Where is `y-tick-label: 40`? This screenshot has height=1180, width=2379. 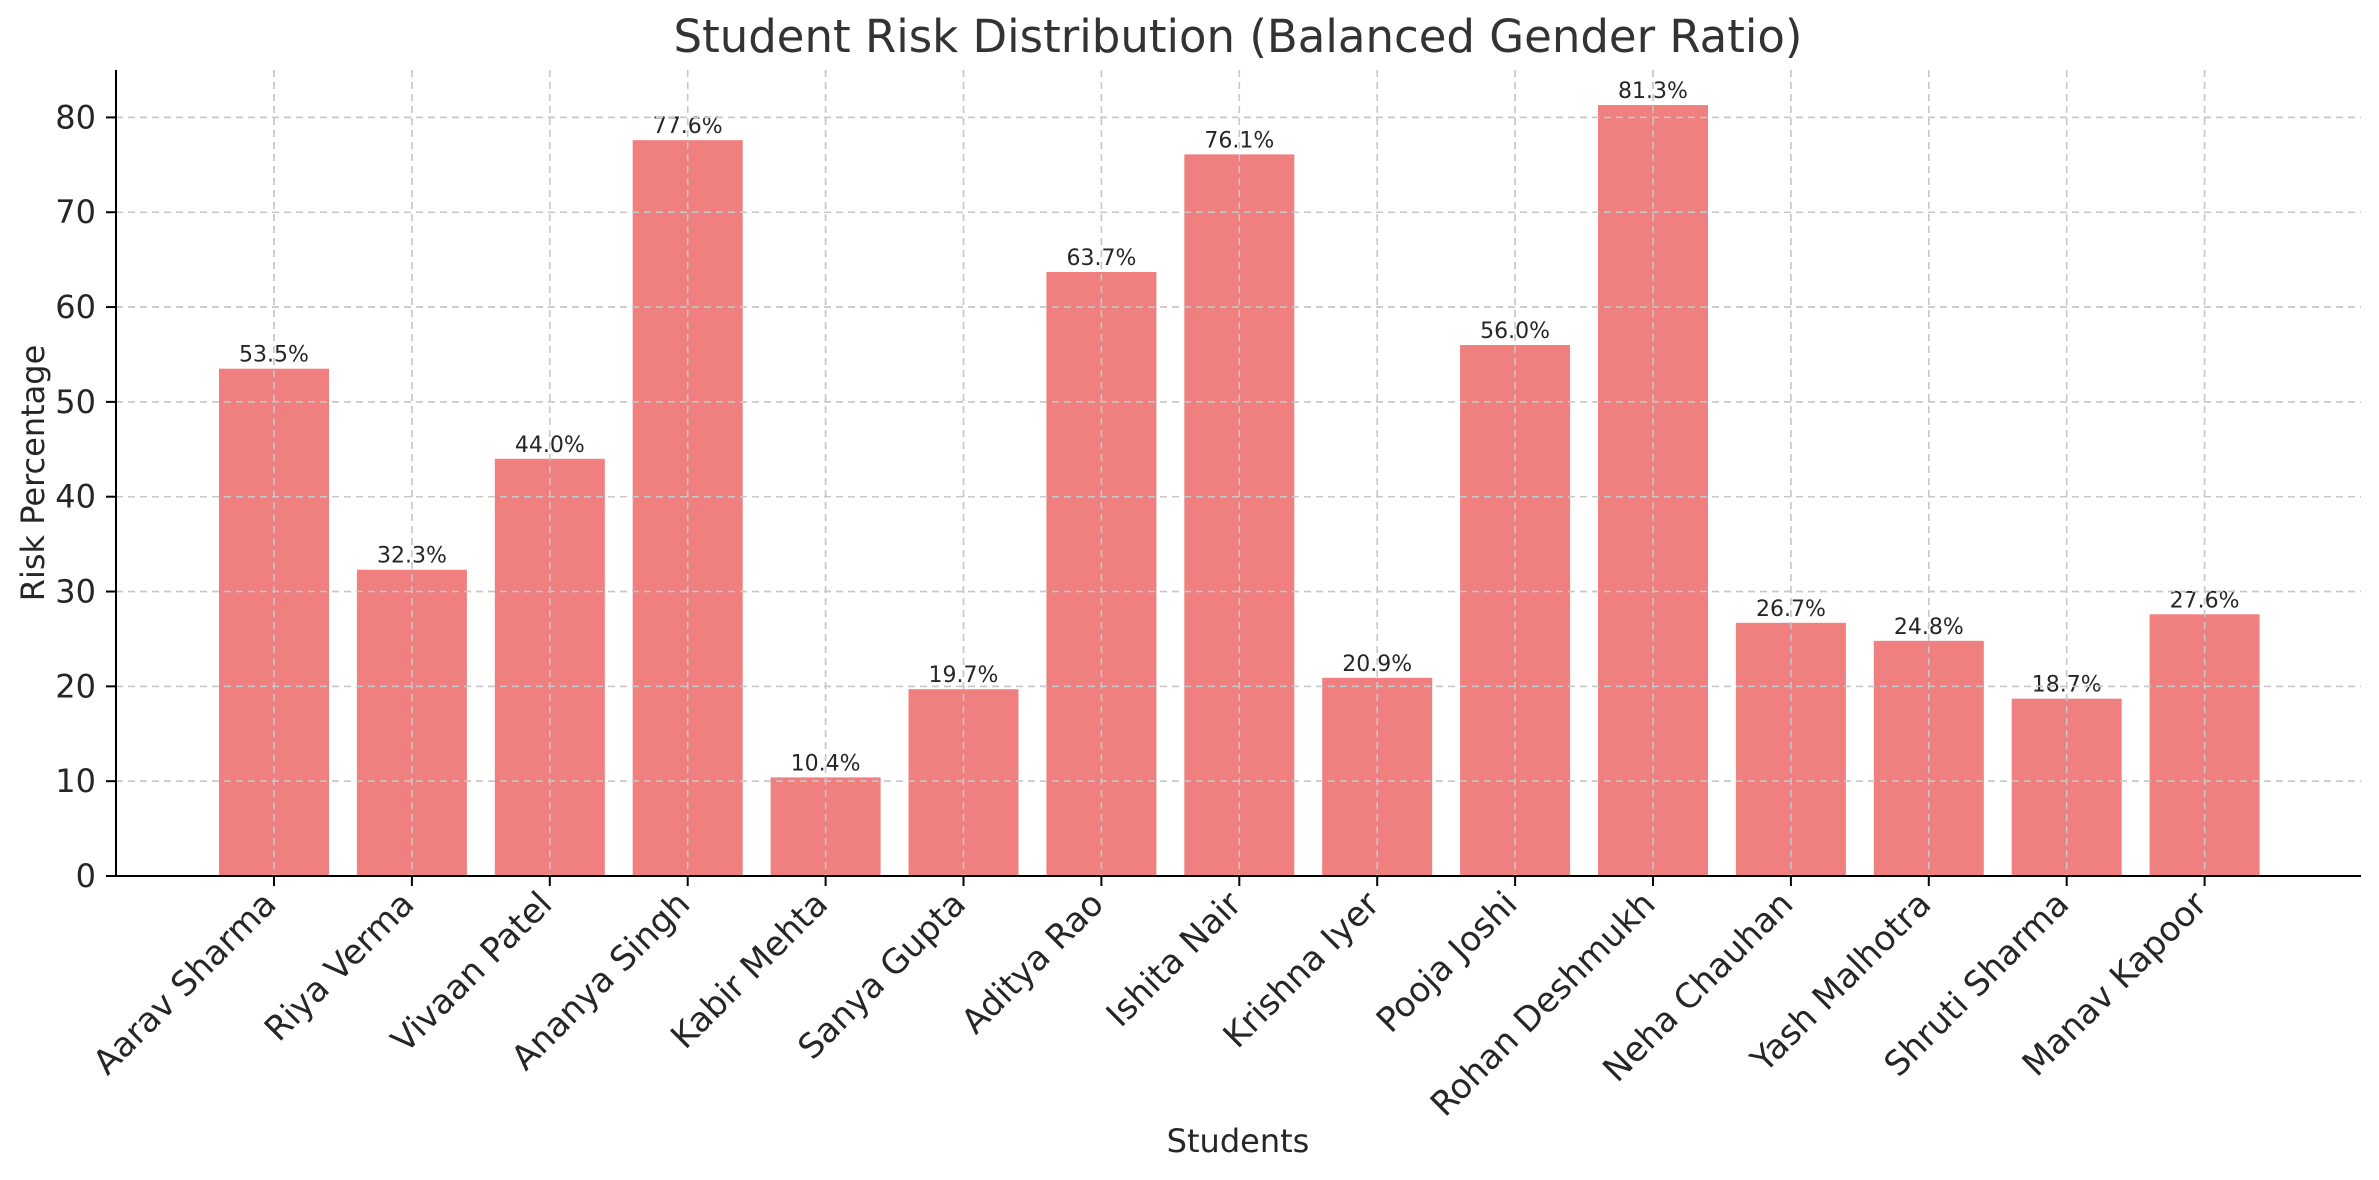 y-tick-label: 40 is located at coordinates (75, 497).